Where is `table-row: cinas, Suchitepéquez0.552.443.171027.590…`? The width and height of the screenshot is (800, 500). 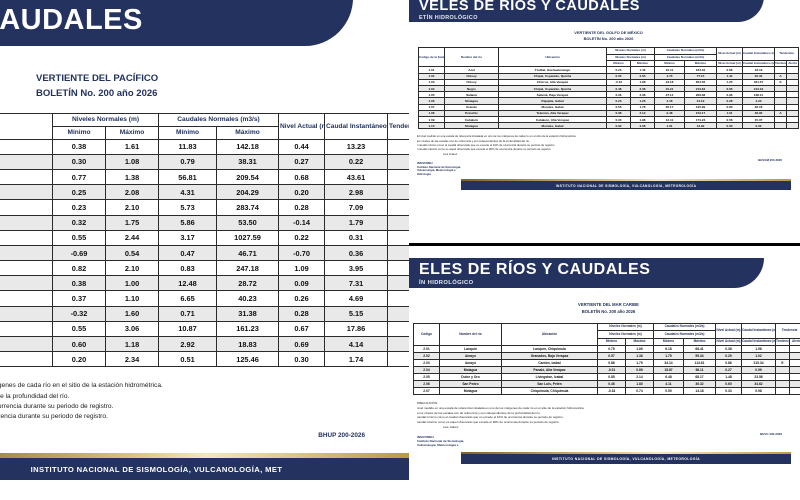 table-row: cinas, Suchitepéquez0.552.443.171027.590… is located at coordinates (204, 237).